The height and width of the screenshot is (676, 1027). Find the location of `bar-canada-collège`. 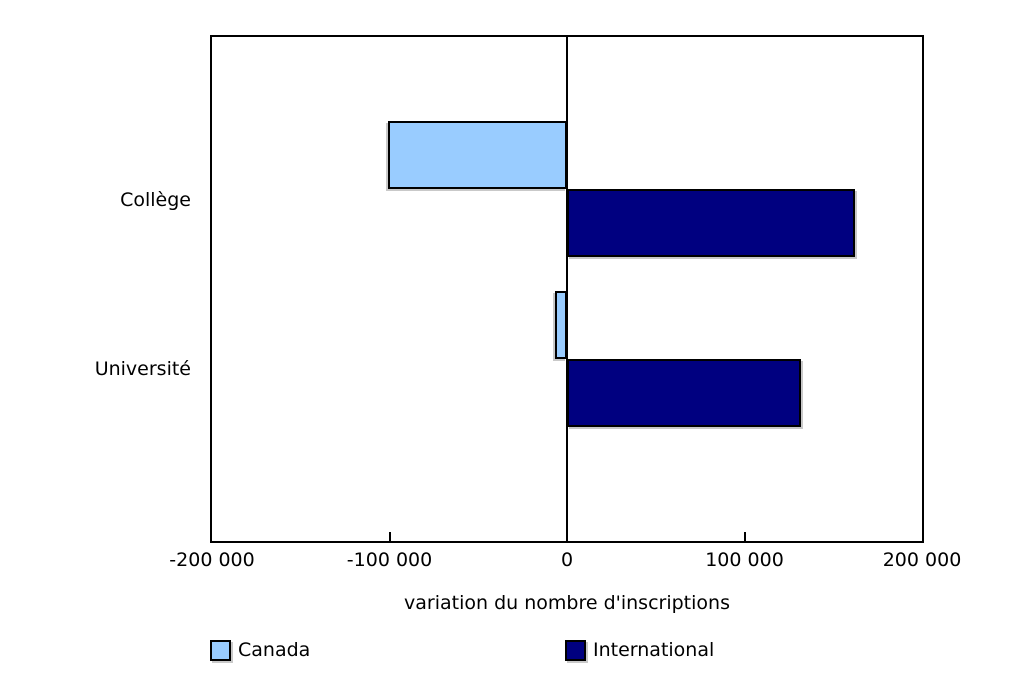

bar-canada-collège is located at coordinates (477, 154).